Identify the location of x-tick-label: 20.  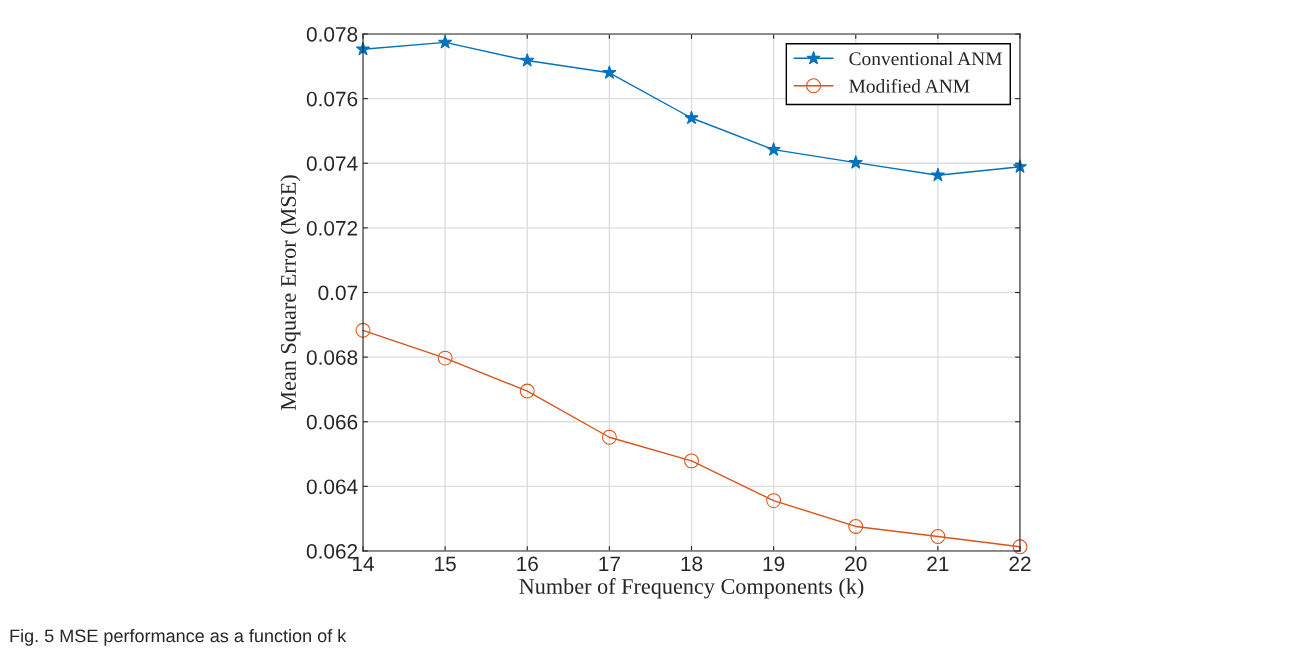
(856, 564).